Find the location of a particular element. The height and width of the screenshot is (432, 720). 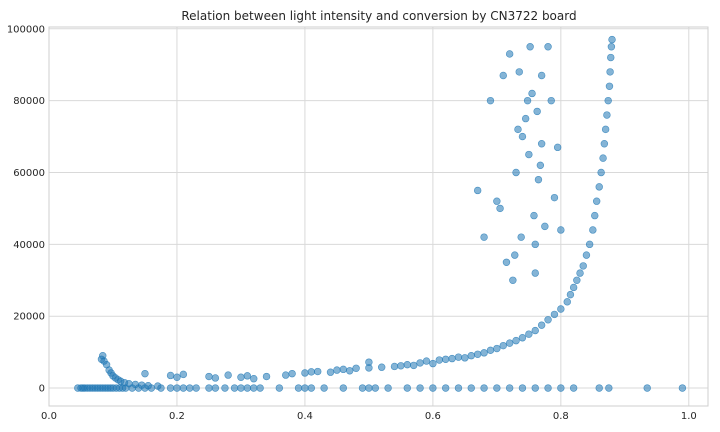

x-tick-label: 0.4 is located at coordinates (305, 416).